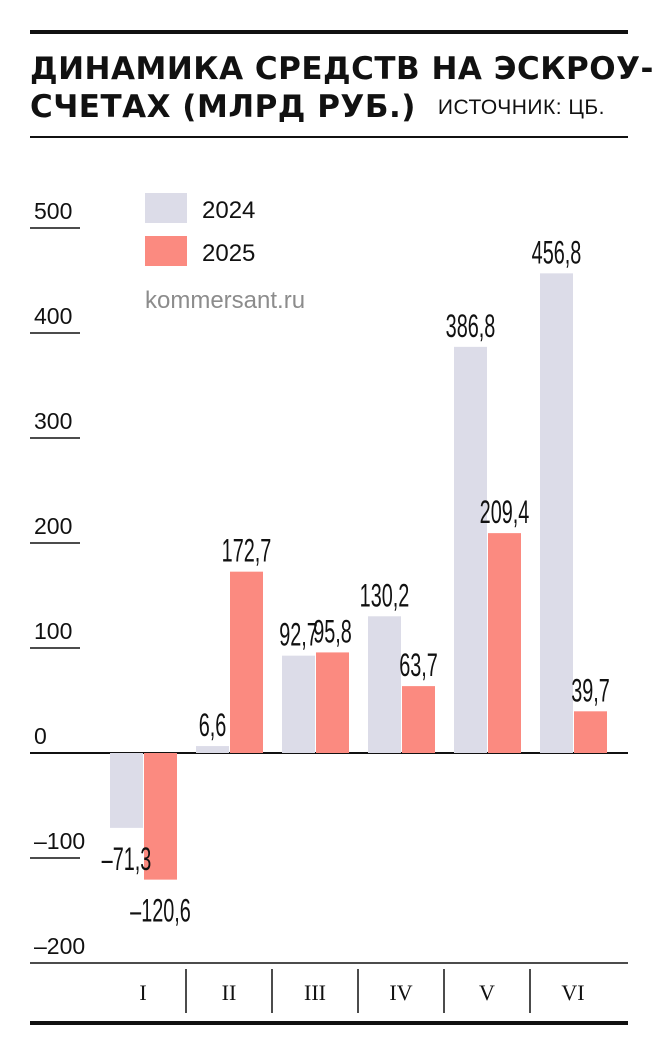  I want to click on bar-2024-V, so click(470, 549).